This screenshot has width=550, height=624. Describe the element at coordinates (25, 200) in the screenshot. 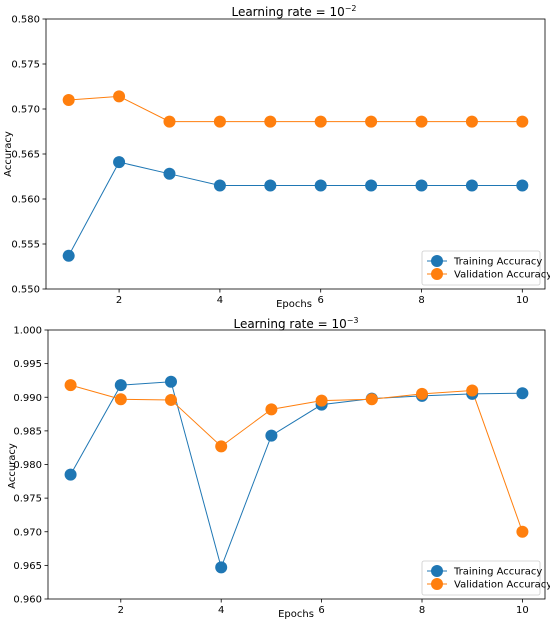

I see `y-tick-label: 0.560` at that location.